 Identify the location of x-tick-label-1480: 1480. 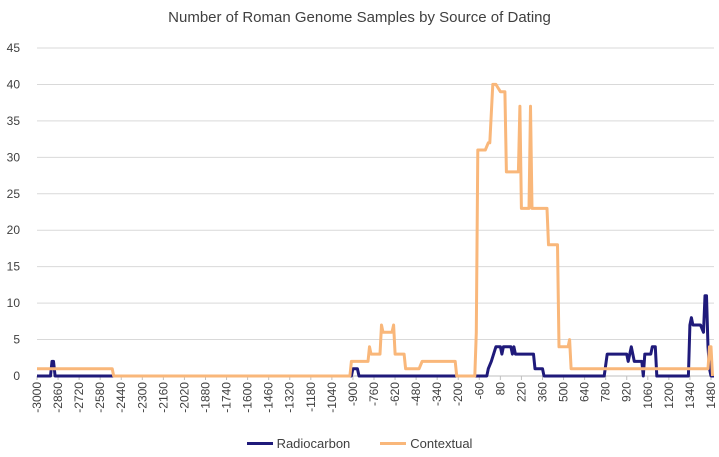
(711, 395).